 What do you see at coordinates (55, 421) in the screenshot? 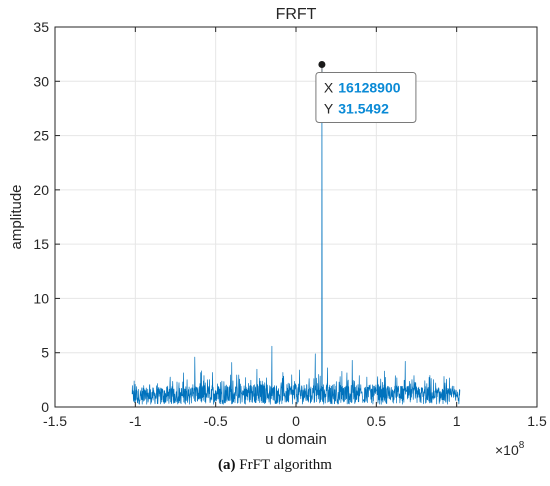
I see `x-tick-label: -1.5` at bounding box center [55, 421].